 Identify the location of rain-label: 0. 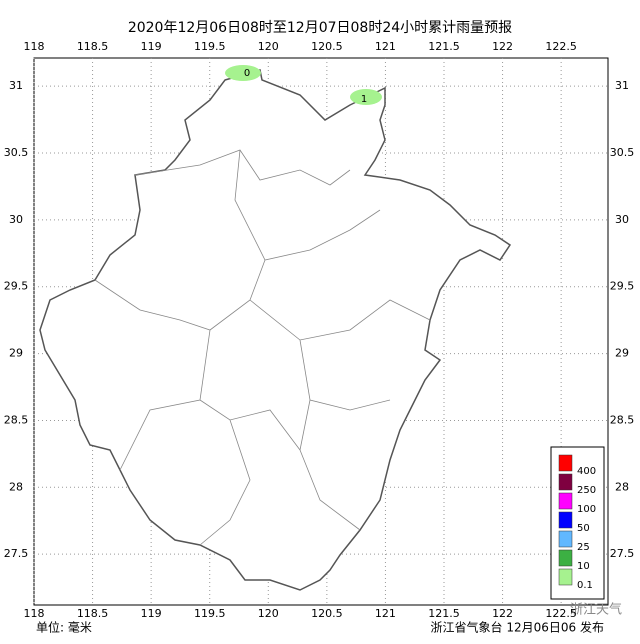
(247, 73).